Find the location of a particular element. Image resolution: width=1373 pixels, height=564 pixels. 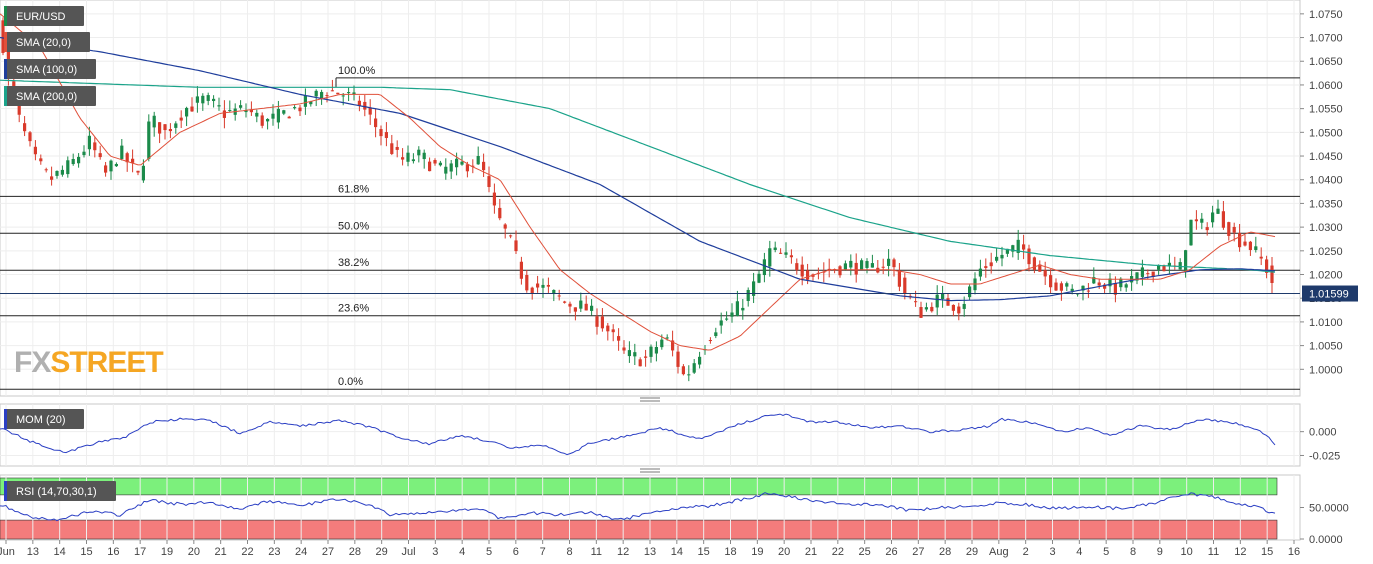

rsi-oversold-band is located at coordinates (639, 529).